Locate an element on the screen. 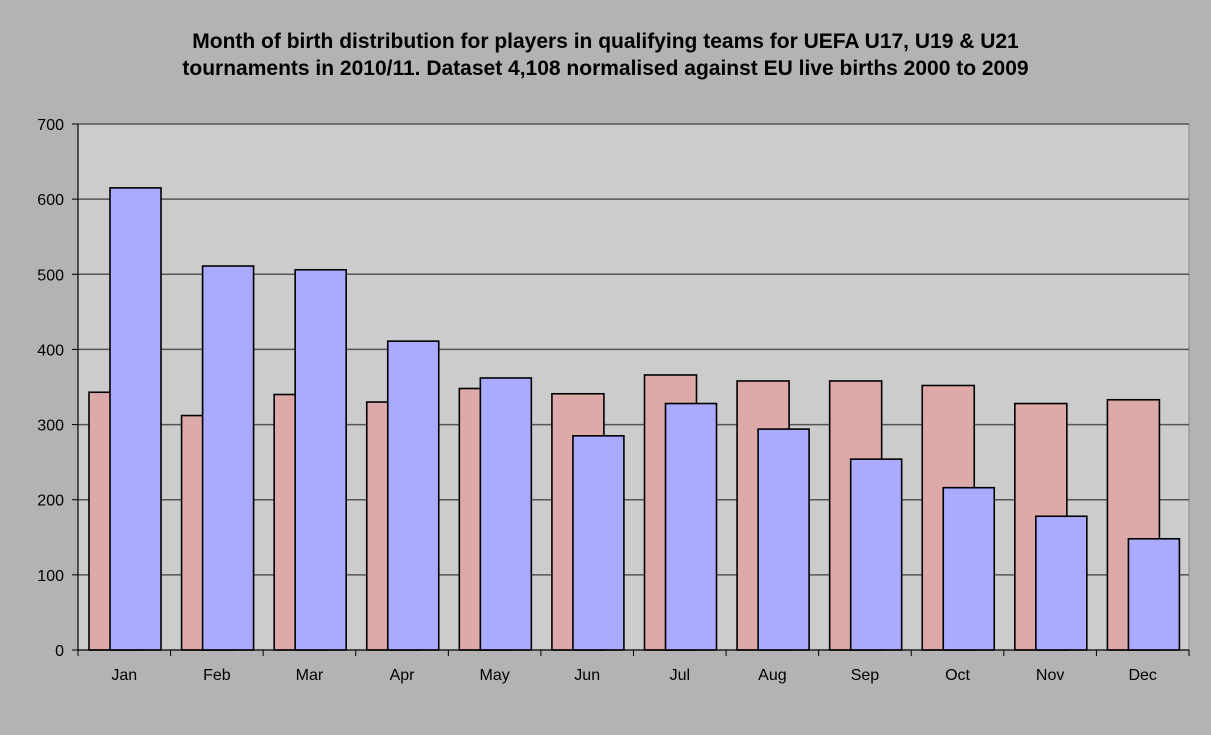 The image size is (1211, 735). y-tick-label: 100 is located at coordinates (50, 576).